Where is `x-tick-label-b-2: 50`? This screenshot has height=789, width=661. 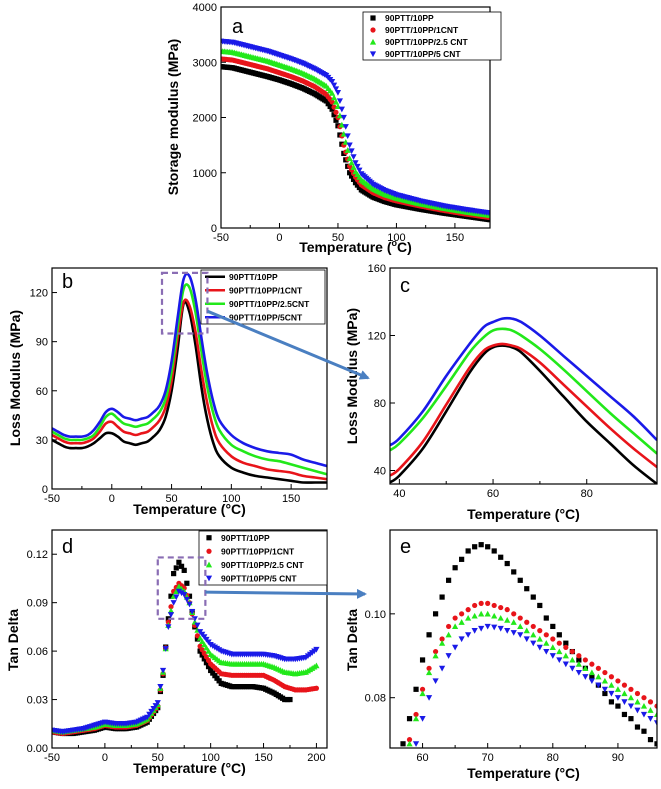 x-tick-label-b-2: 50 is located at coordinates (171, 499).